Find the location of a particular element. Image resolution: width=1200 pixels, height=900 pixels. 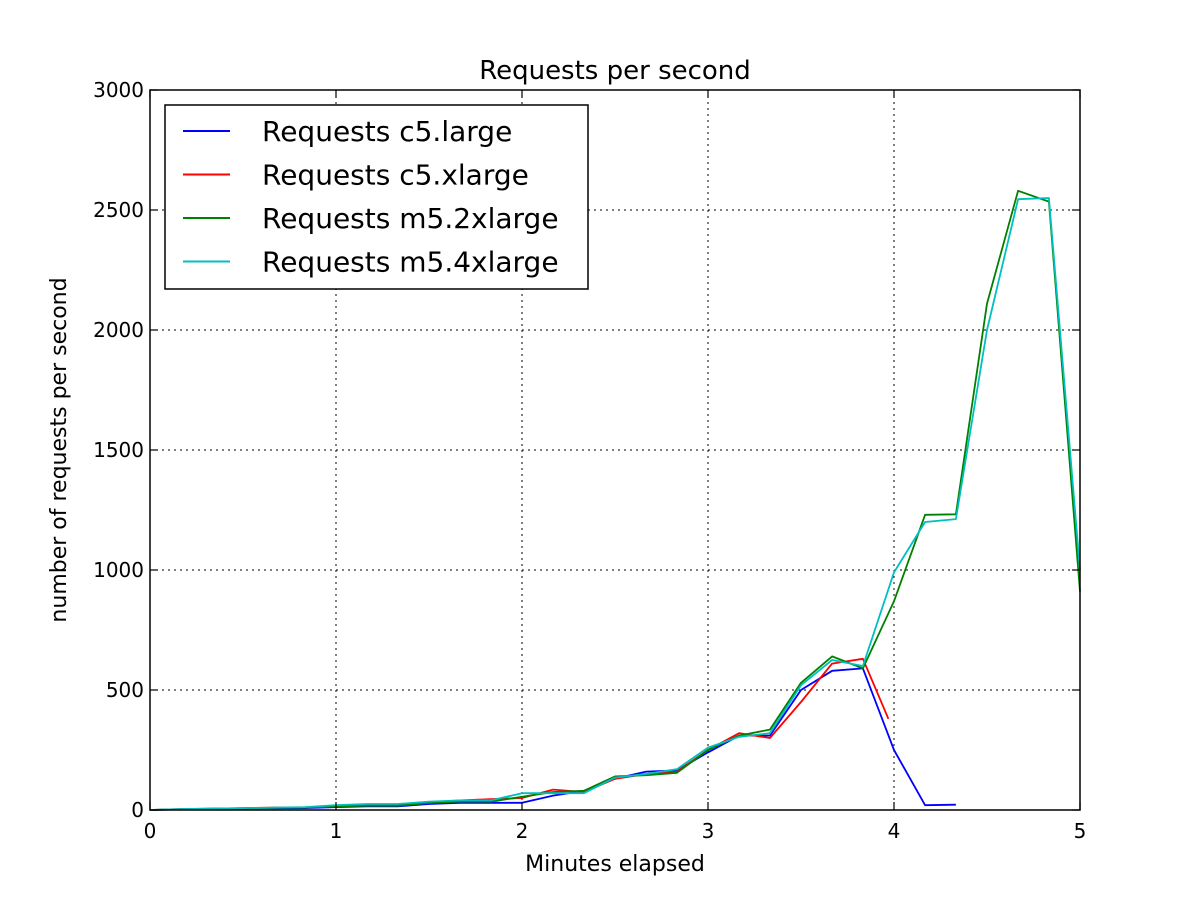

x-axis-label: Minutes elapsed is located at coordinates (615, 864).